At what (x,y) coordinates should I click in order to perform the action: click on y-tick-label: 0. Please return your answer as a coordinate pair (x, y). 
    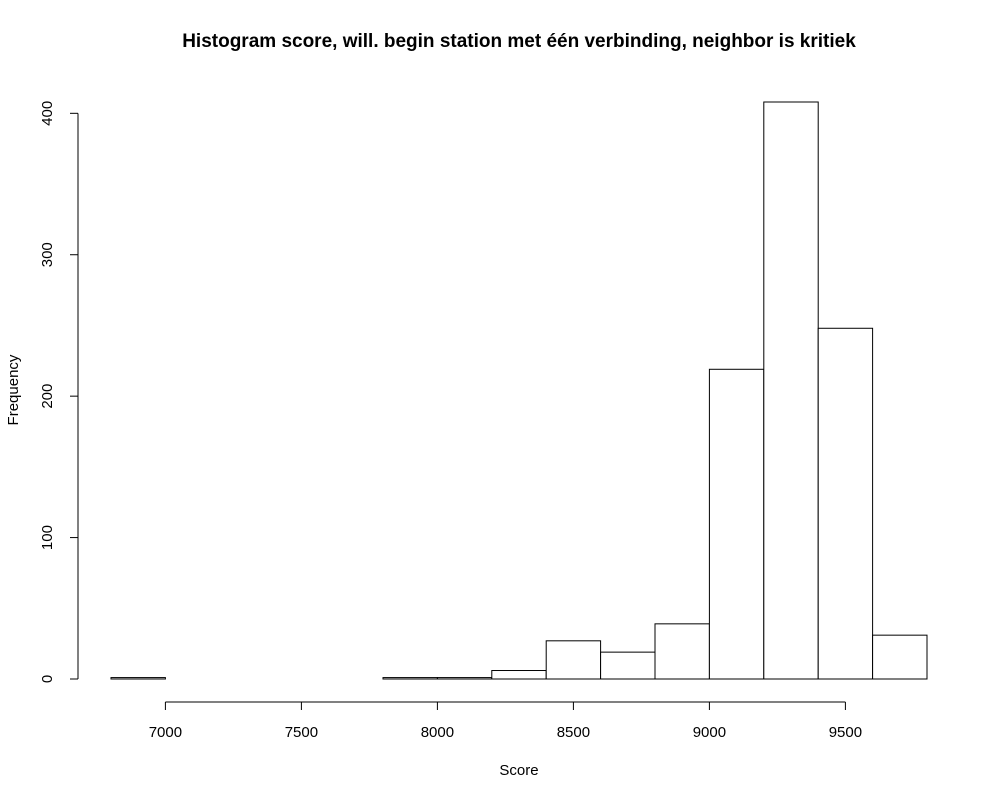
    Looking at the image, I should click on (47, 679).